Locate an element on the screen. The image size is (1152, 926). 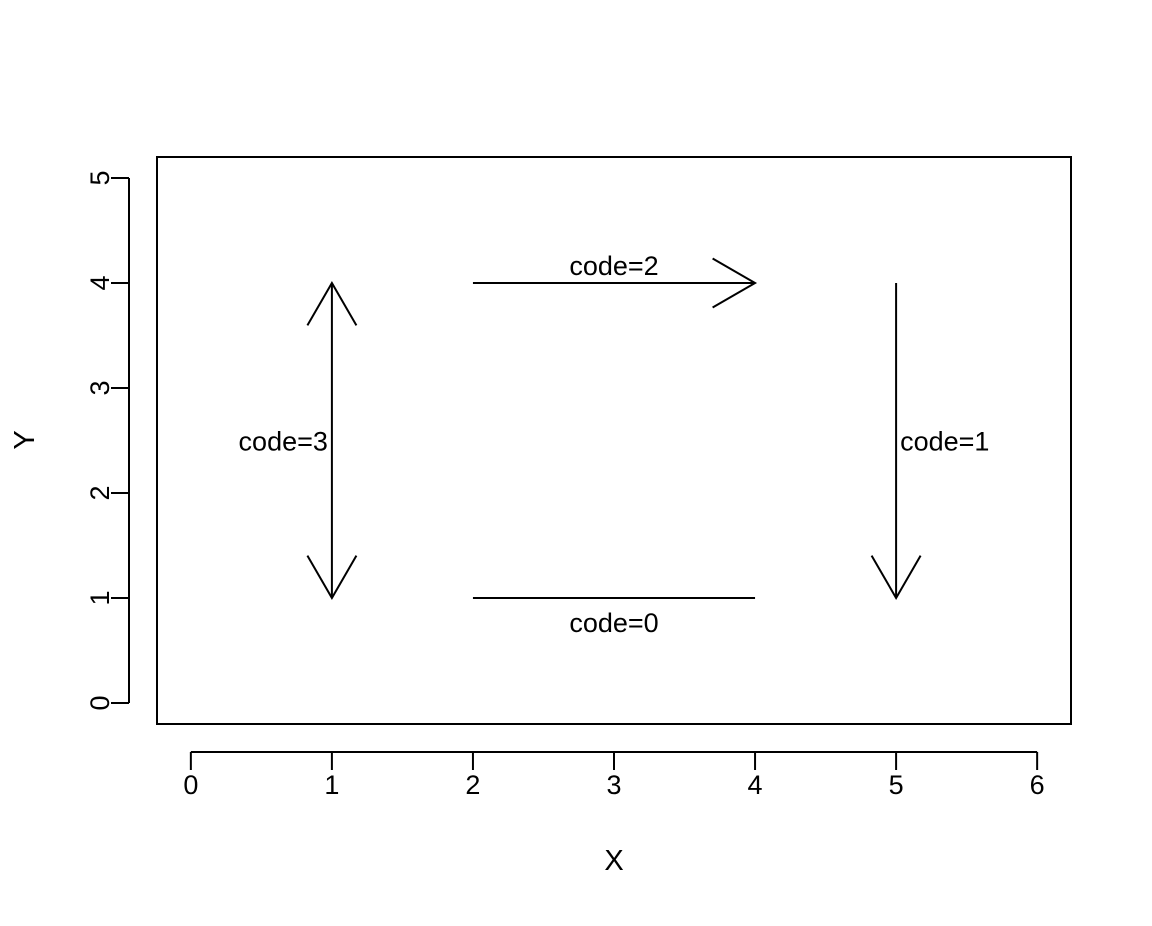
arrow-label-code-0: code=0 is located at coordinates (613, 623).